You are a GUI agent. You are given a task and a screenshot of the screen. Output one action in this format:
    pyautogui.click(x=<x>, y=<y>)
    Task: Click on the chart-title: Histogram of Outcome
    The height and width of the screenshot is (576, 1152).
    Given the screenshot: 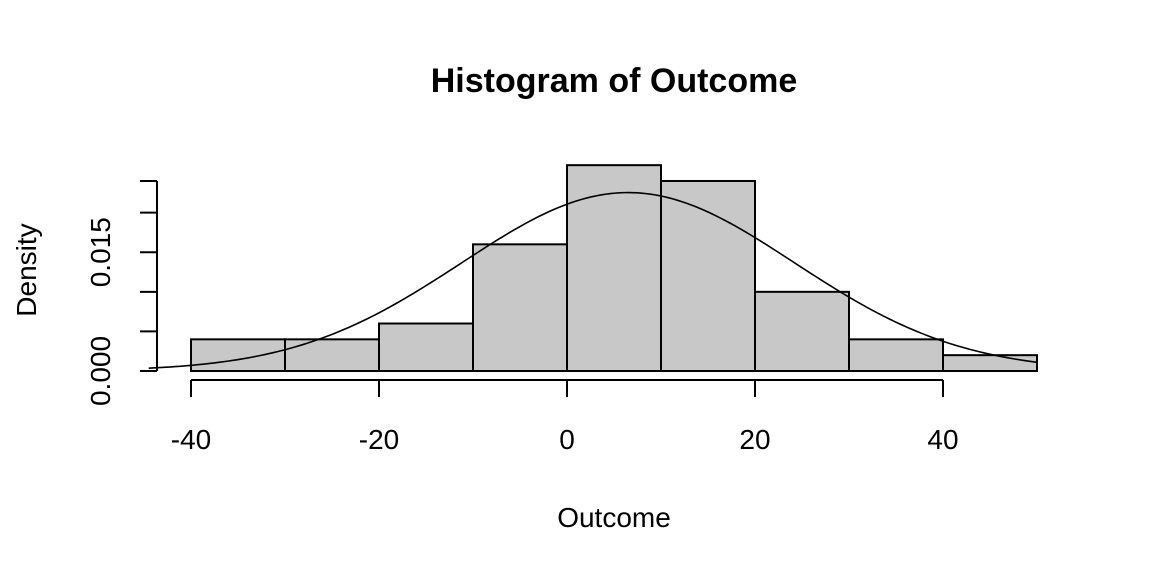 What is the action you would take?
    pyautogui.click(x=614, y=81)
    